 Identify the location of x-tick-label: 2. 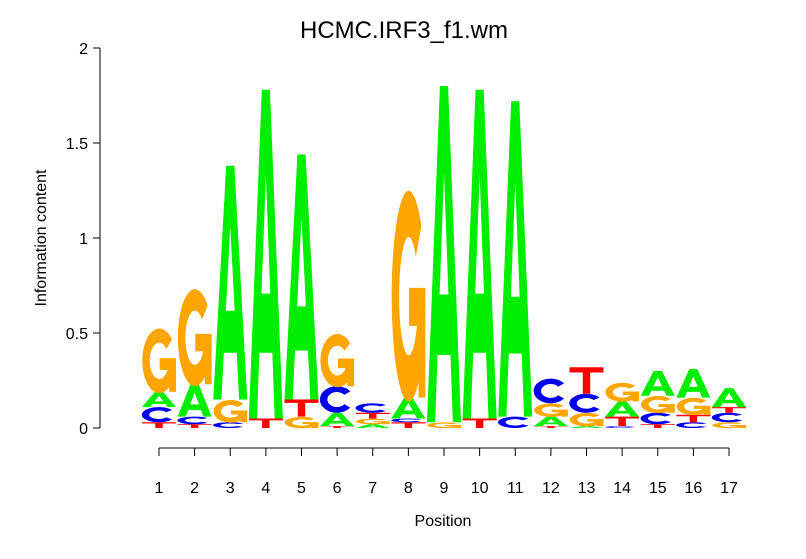
(194, 488).